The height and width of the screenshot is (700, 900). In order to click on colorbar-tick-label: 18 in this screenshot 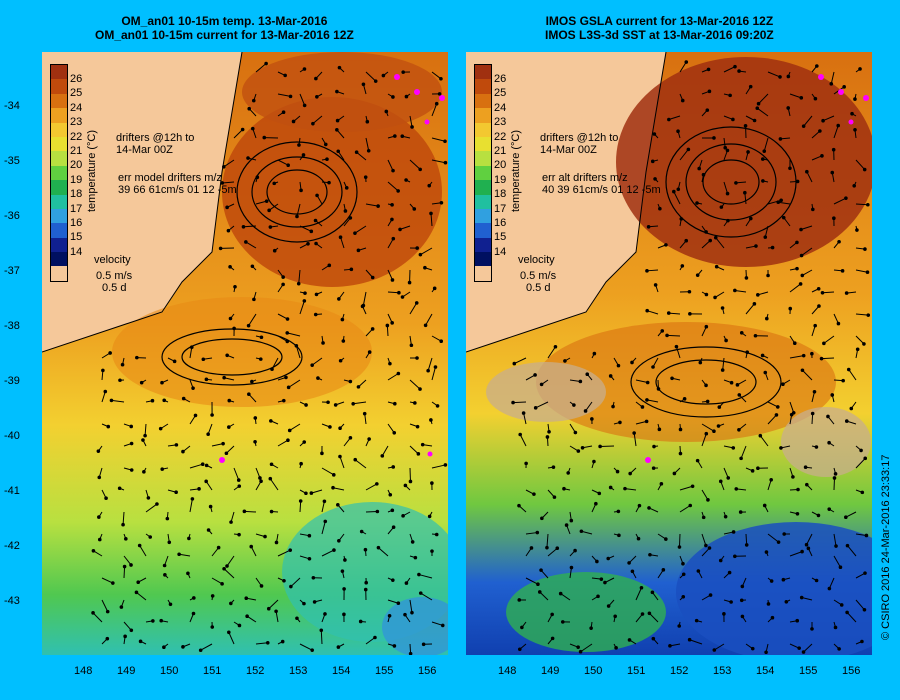, I will do `click(500, 194)`.